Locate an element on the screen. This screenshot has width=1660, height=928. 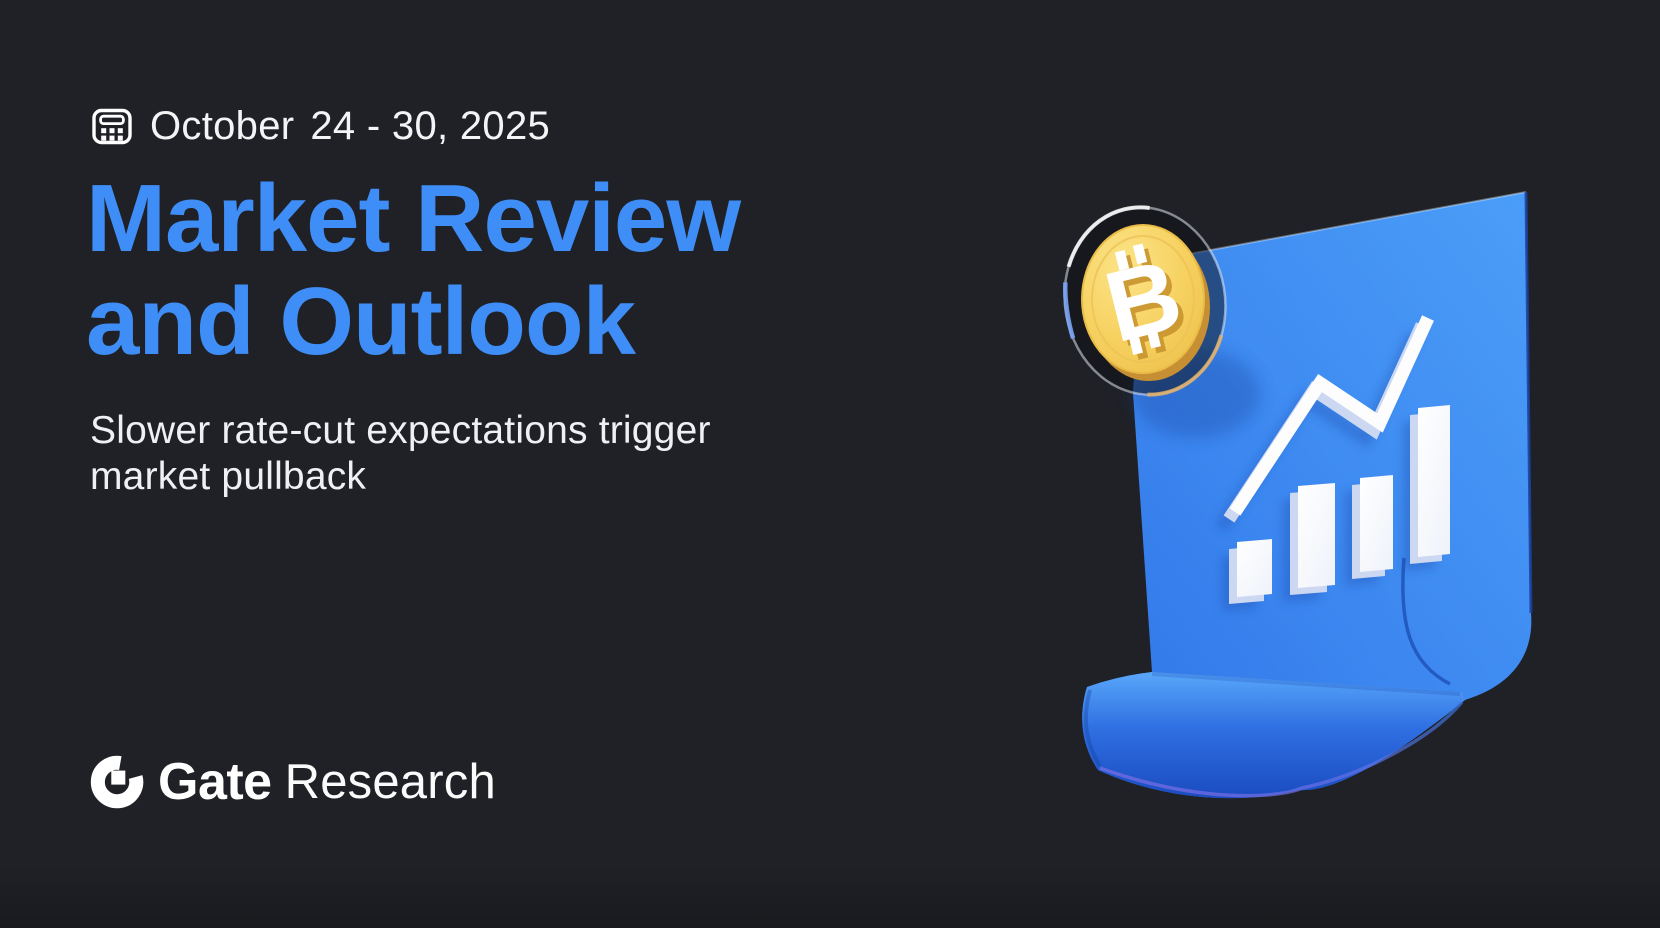
brand-product: Research is located at coordinates (390, 782).